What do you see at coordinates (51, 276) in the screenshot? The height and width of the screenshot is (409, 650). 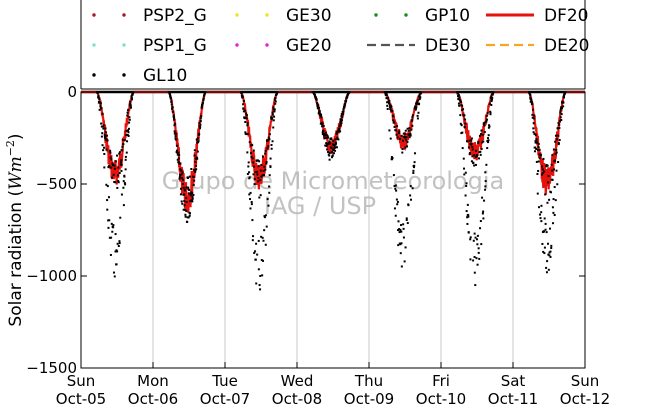 I see `y-tick-label: −1000` at bounding box center [51, 276].